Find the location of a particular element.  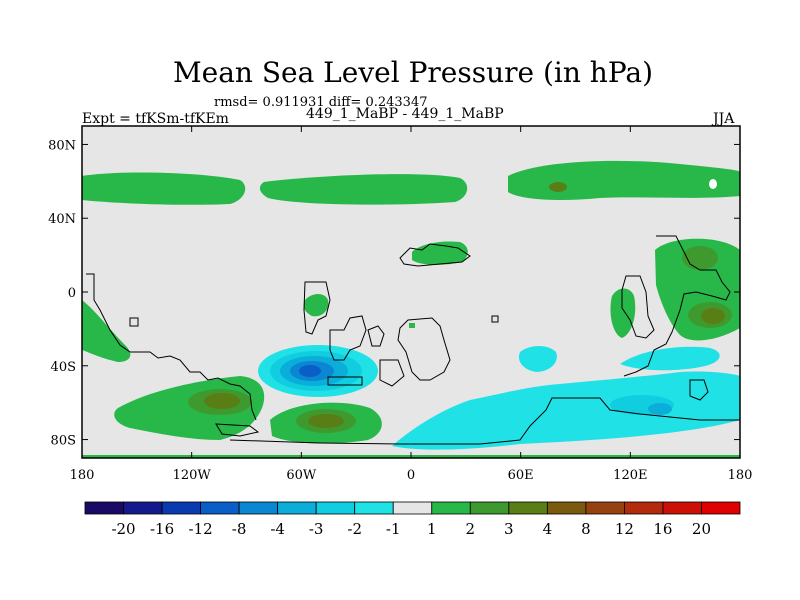

experiment-label: Expt = tfKSm-tfKEm is located at coordinates (155, 119).